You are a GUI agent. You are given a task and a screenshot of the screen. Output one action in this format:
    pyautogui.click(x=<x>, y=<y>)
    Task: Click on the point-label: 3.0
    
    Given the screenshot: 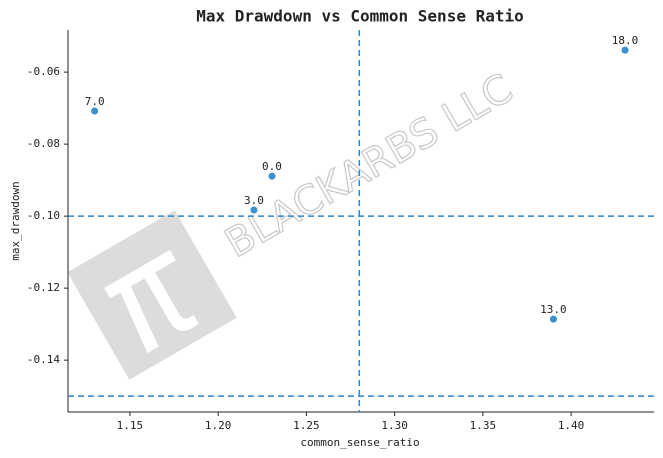 What is the action you would take?
    pyautogui.click(x=254, y=200)
    